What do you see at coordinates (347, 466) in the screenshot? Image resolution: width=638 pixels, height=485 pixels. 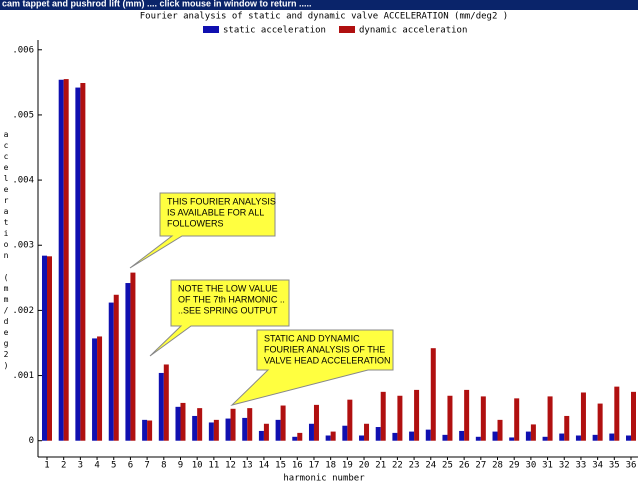 I see `x-tick-label: 19` at bounding box center [347, 466].